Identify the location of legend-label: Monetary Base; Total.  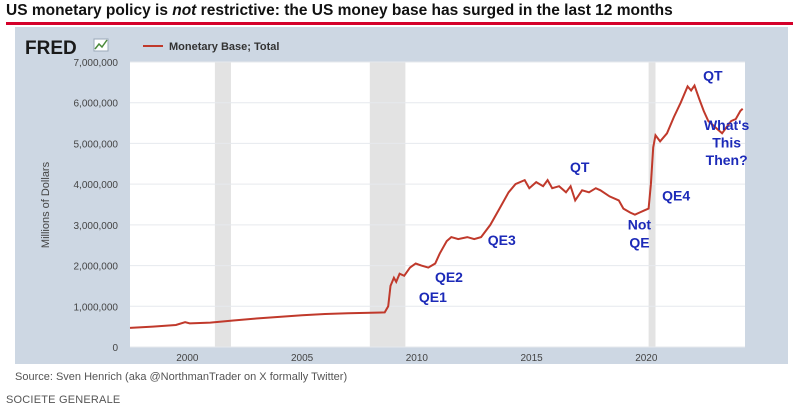
(224, 47).